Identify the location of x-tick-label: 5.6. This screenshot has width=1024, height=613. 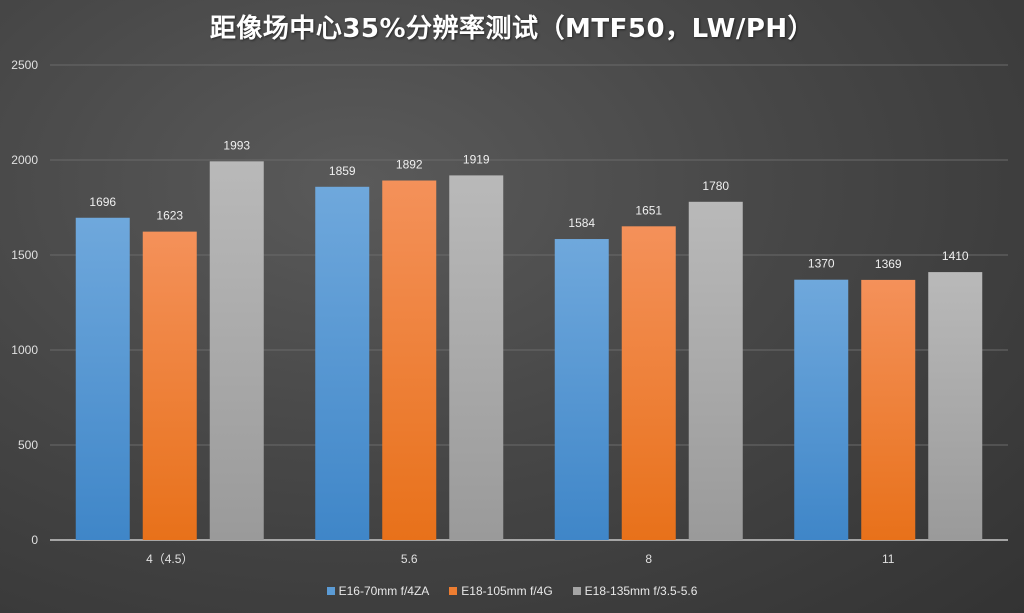
(409, 559).